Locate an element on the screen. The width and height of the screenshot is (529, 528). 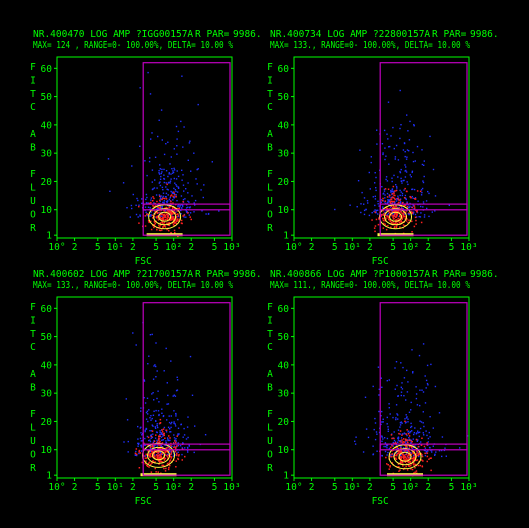
x-tick-label: 10³ is located at coordinates (468, 487).